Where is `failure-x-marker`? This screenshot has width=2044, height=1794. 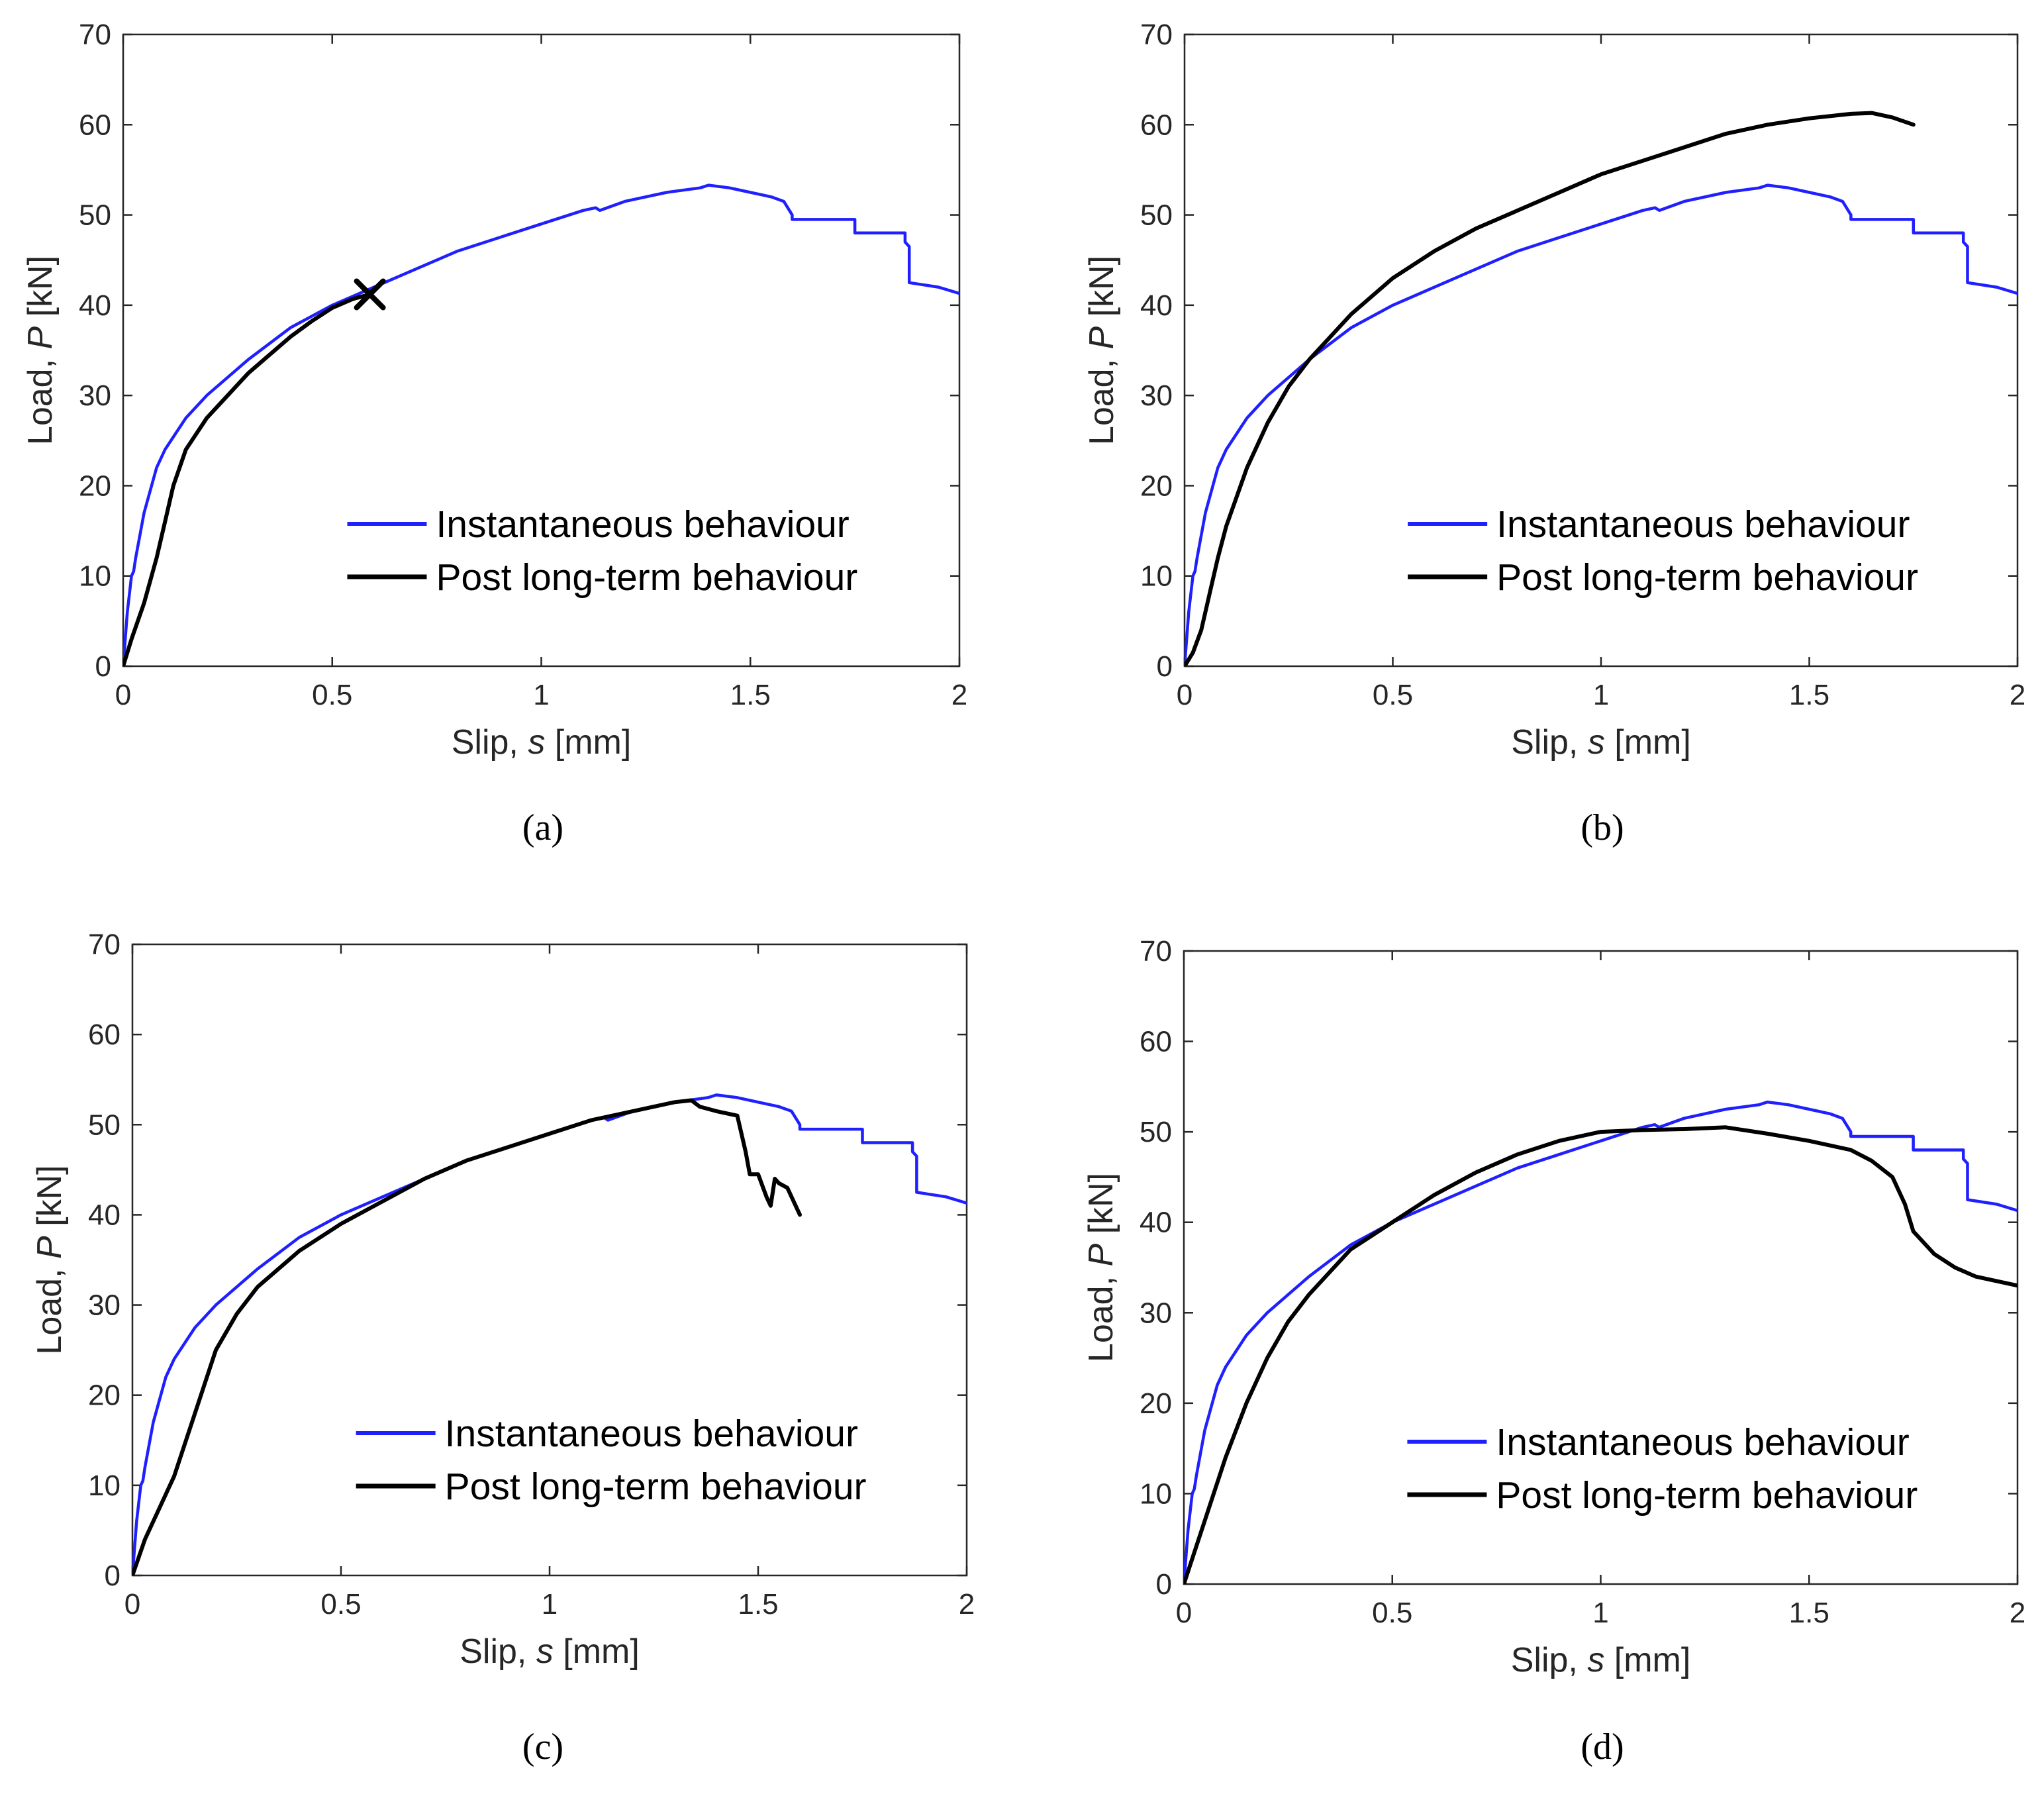 failure-x-marker is located at coordinates (370, 294).